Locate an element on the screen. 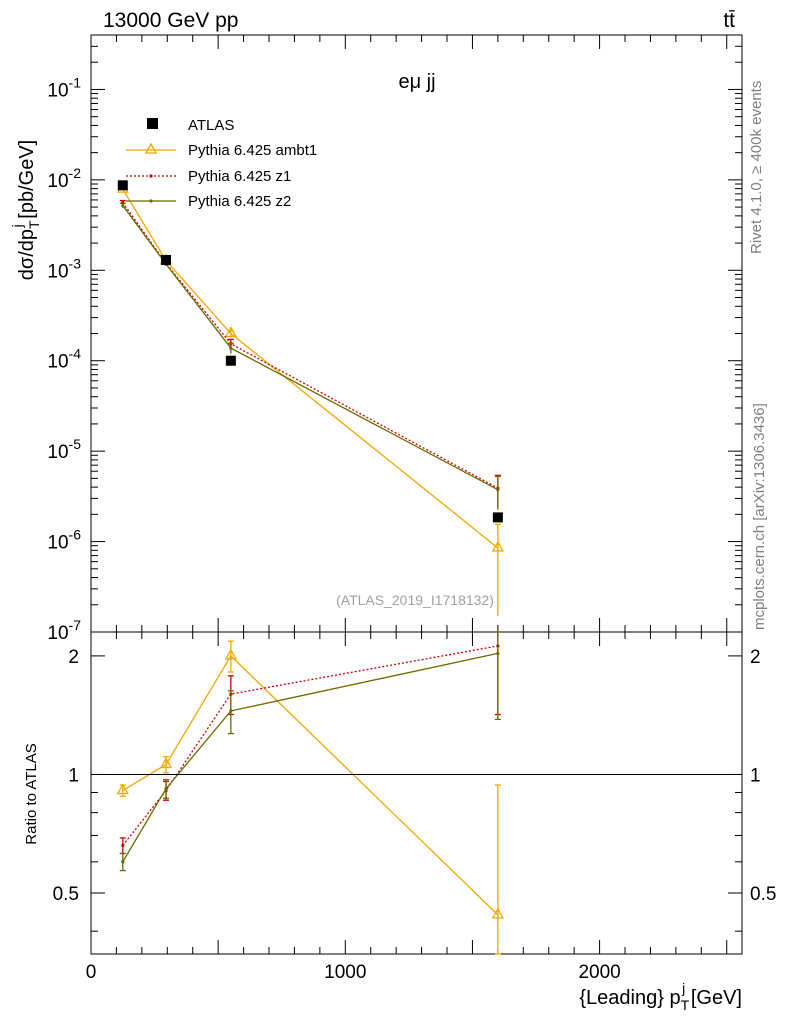 The image size is (786, 1024). legend-marker-atlas is located at coordinates (152, 123).